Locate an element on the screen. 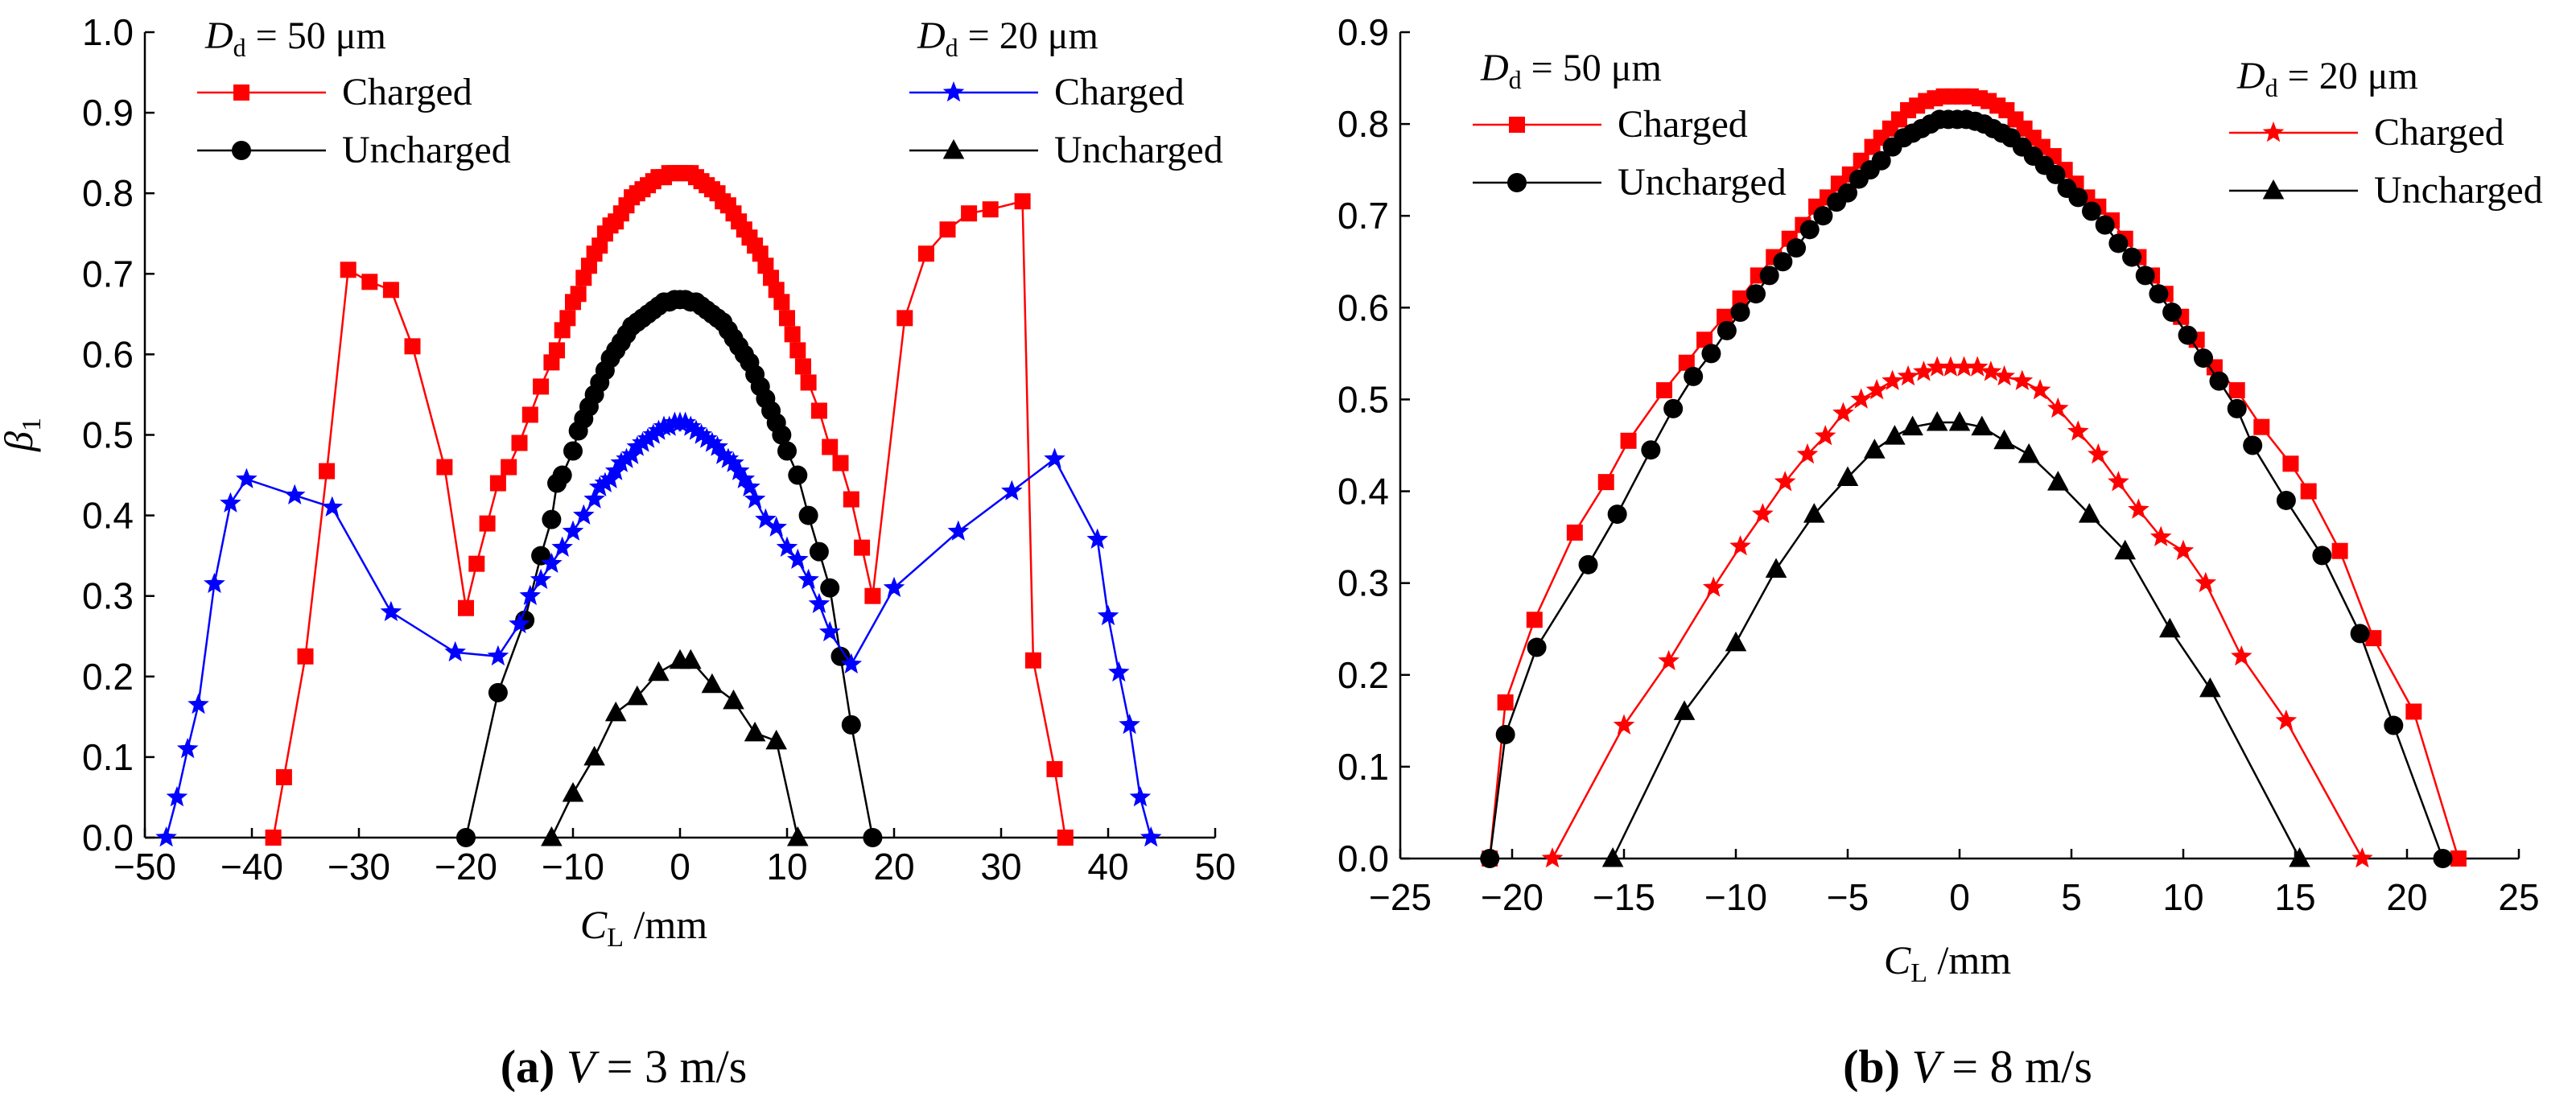 The height and width of the screenshot is (1116, 2576). x-tick-label: −20 is located at coordinates (1512, 897).